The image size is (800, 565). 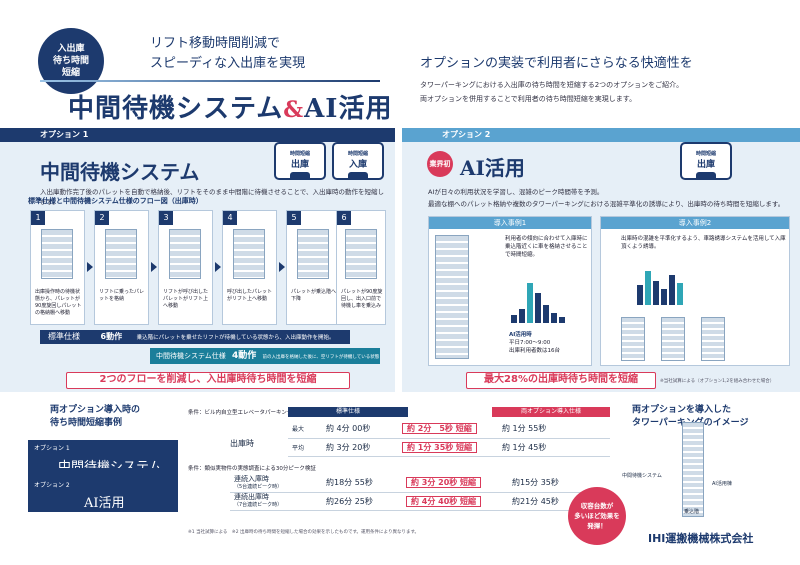 I want to click on mid-spec-label: 中間待機システム仕様, so click(x=191, y=356).